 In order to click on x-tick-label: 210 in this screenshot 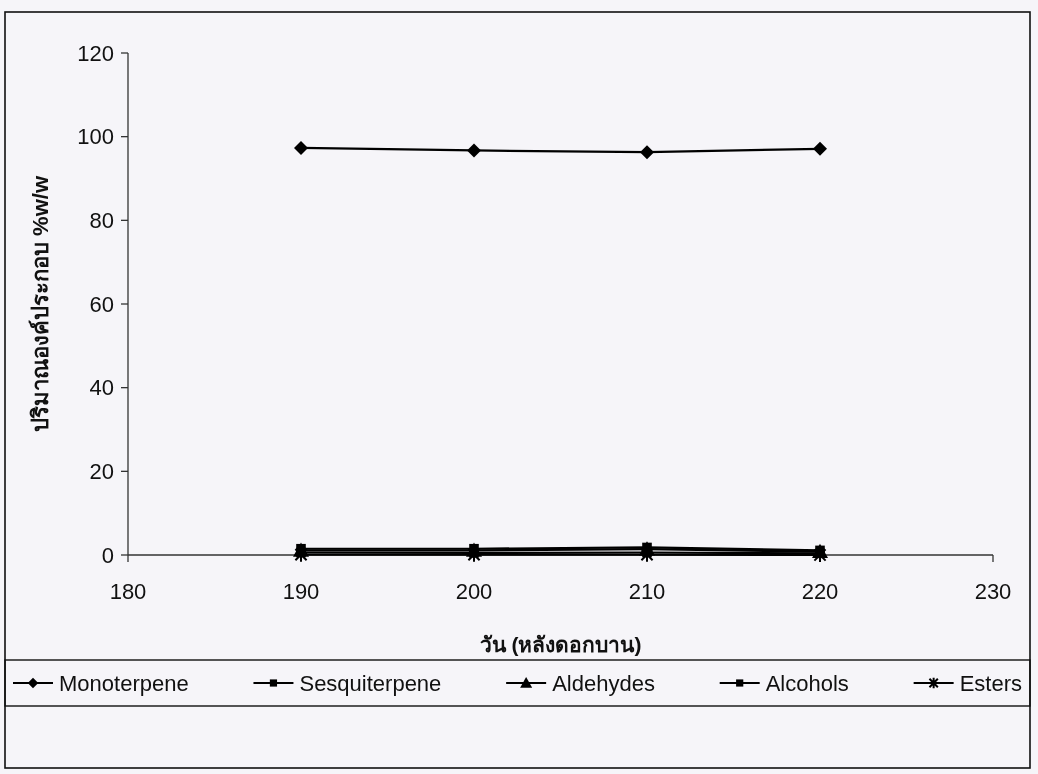, I will do `click(647, 591)`.